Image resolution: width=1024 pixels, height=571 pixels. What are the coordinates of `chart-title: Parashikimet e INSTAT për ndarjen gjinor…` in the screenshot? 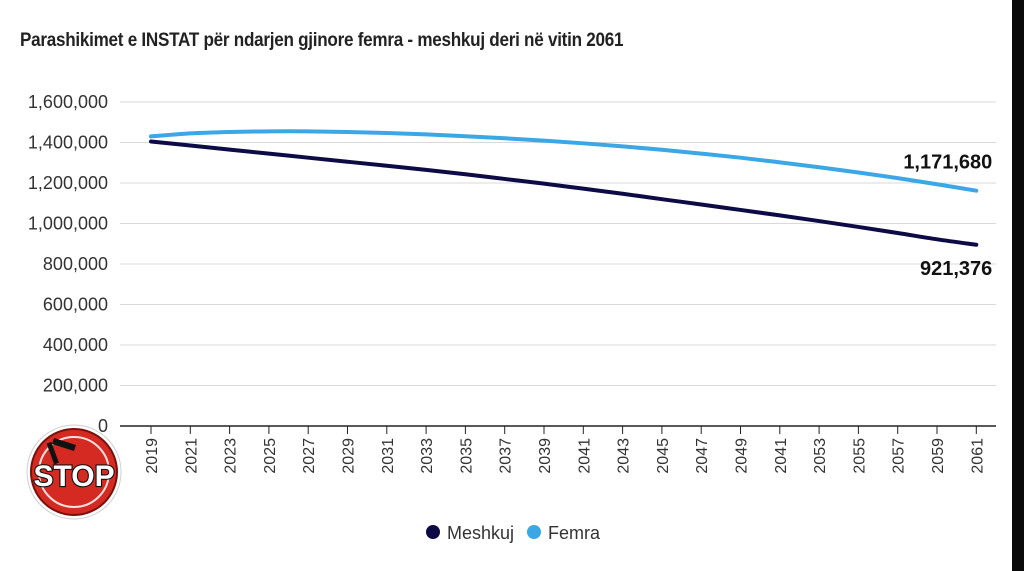 It's located at (322, 40).